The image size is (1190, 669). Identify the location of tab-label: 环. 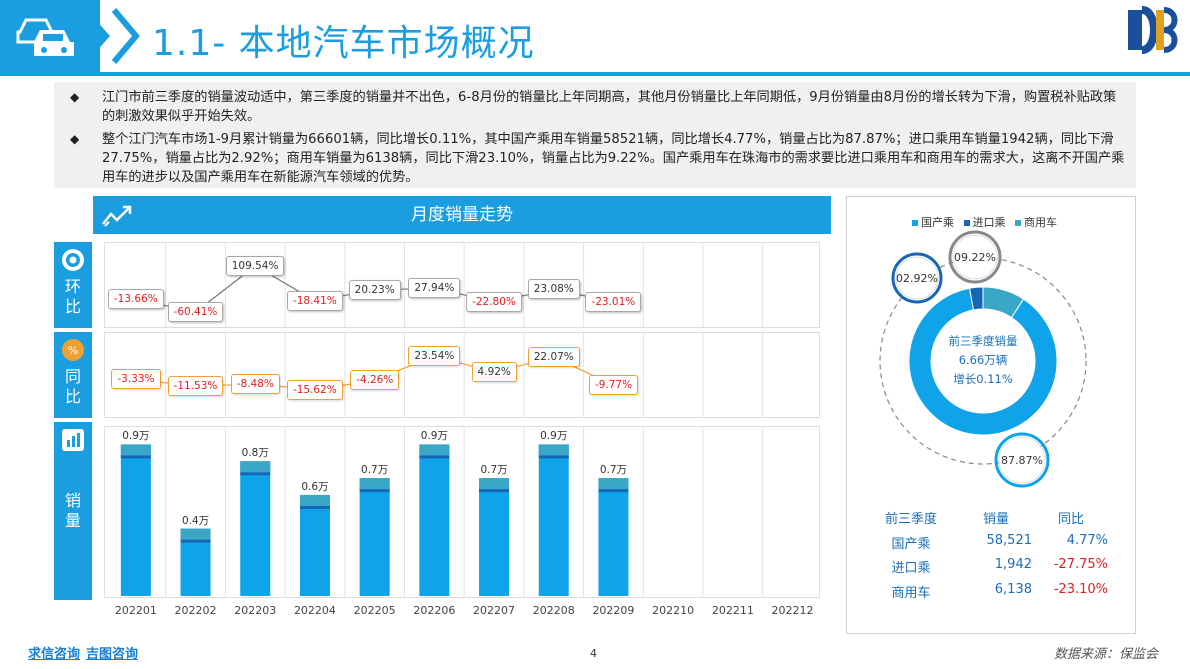
(72, 286).